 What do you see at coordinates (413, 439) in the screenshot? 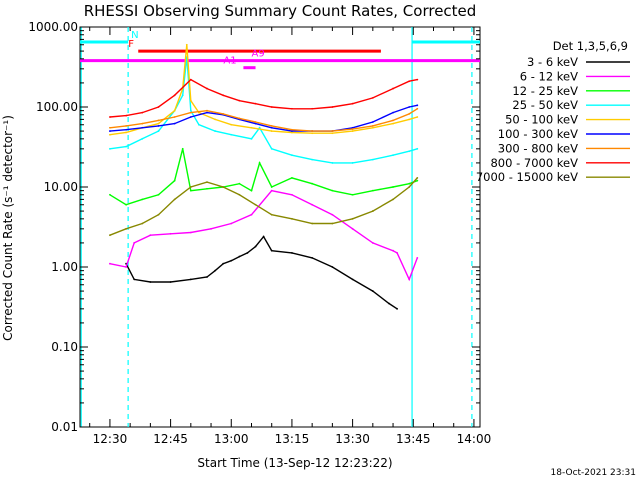
I see `x-tick-label: 13:45` at bounding box center [413, 439].